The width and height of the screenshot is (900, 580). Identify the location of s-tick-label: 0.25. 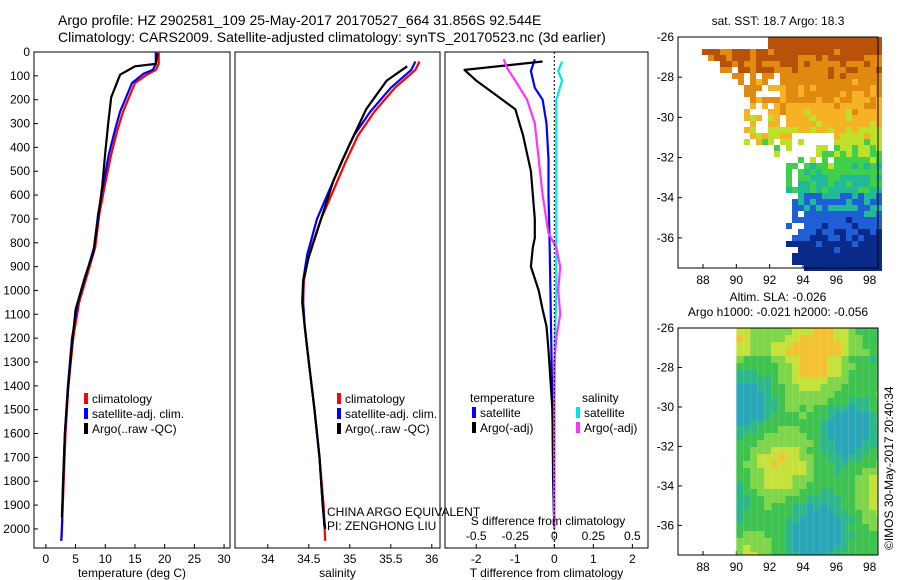
(594, 536).